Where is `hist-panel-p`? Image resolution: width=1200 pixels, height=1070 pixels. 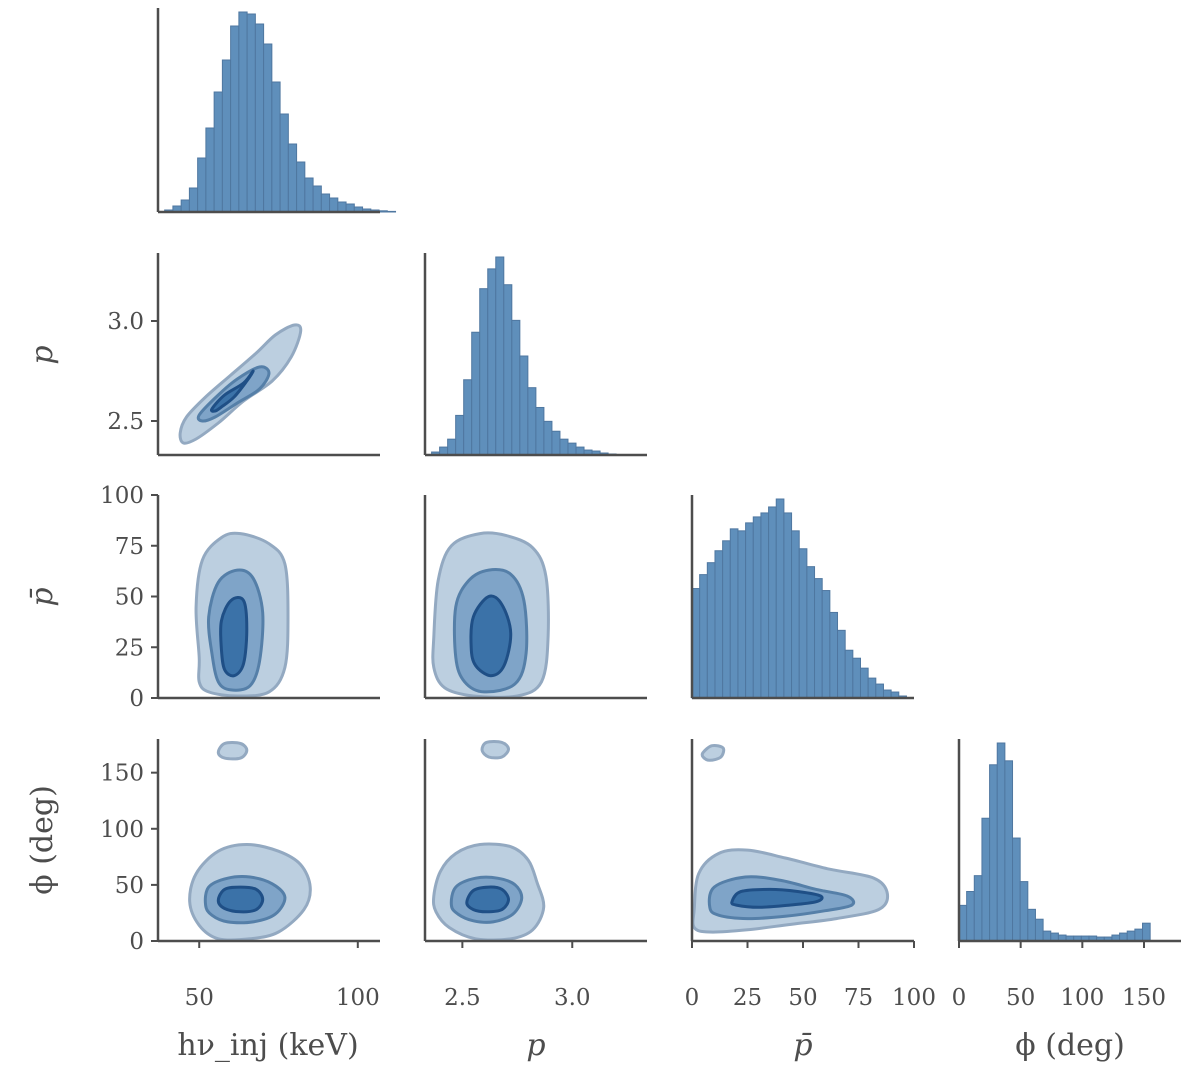
hist-panel-p is located at coordinates (535, 355).